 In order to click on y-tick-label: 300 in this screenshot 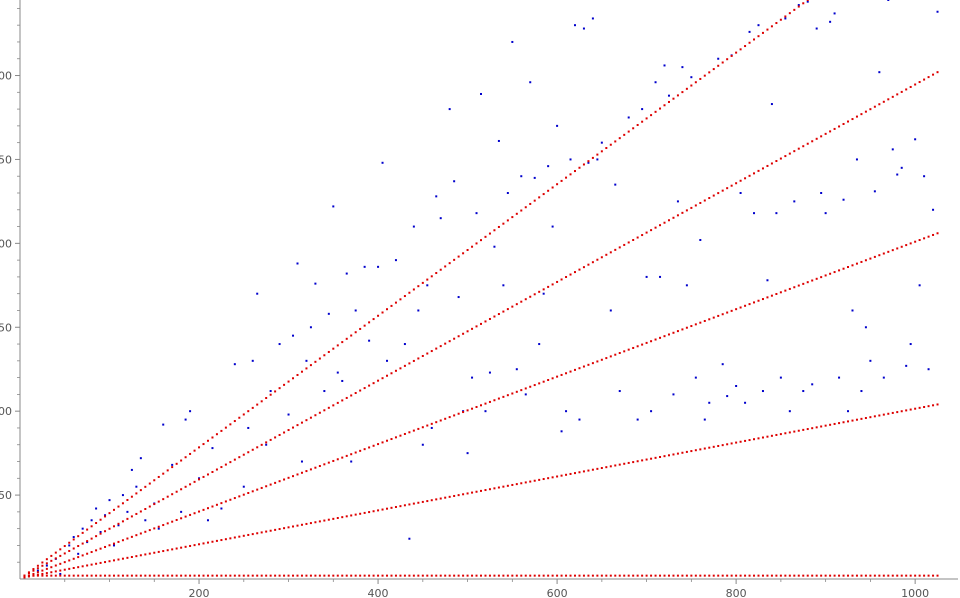, I will do `click(6, 76)`.